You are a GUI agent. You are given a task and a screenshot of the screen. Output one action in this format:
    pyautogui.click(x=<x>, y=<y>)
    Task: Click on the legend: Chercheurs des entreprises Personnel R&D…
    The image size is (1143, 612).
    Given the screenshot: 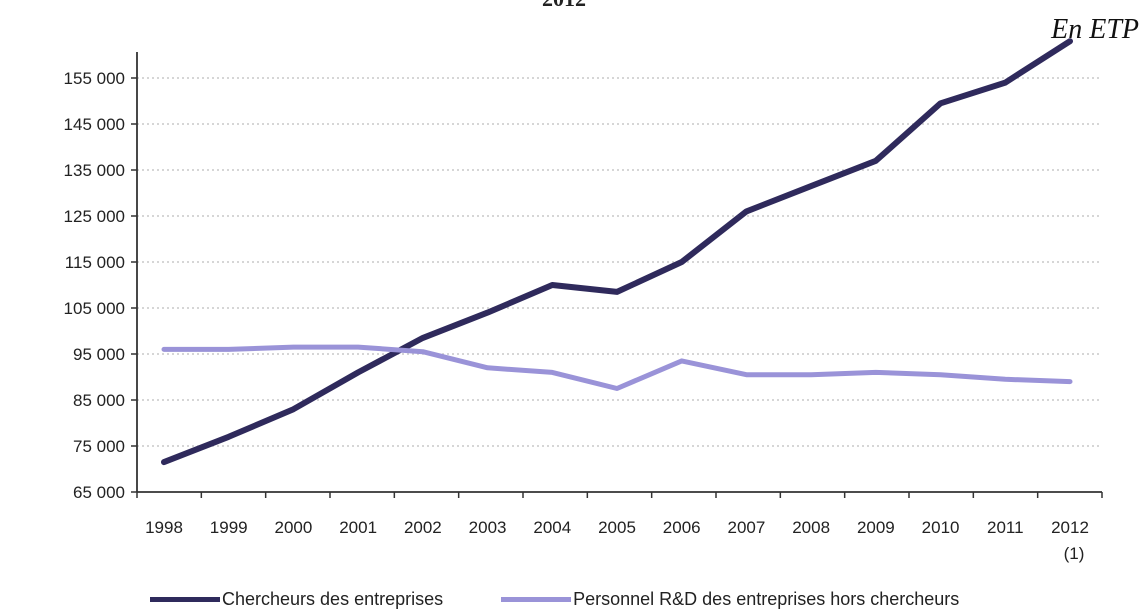 What is the action you would take?
    pyautogui.click(x=583, y=599)
    